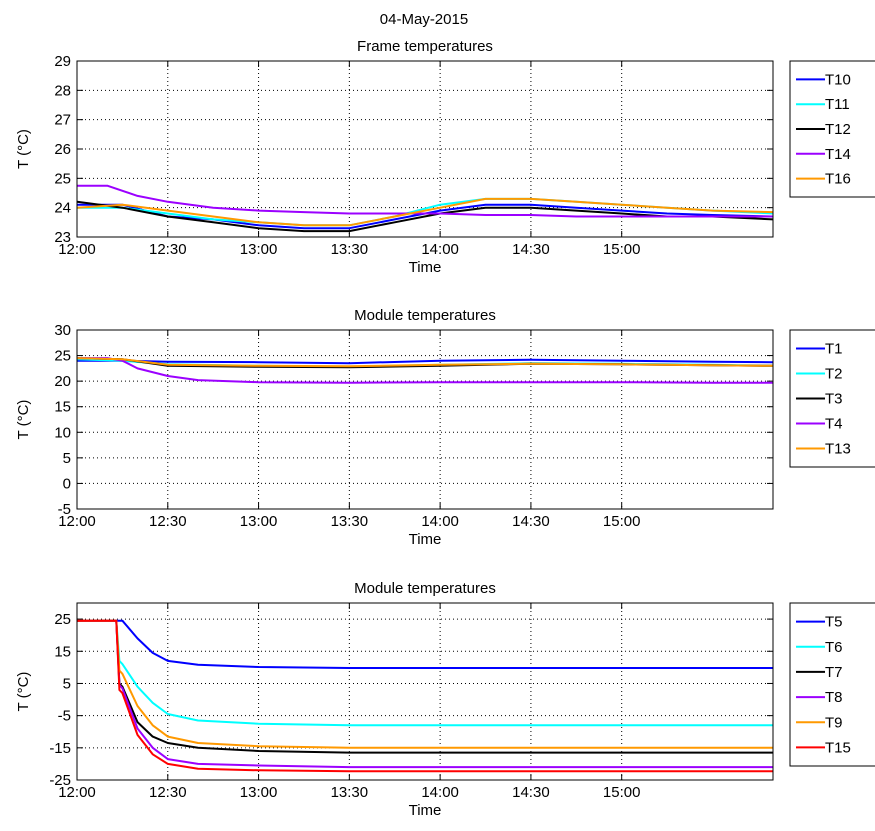  What do you see at coordinates (838, 154) in the screenshot?
I see `legend-label-t14: T14` at bounding box center [838, 154].